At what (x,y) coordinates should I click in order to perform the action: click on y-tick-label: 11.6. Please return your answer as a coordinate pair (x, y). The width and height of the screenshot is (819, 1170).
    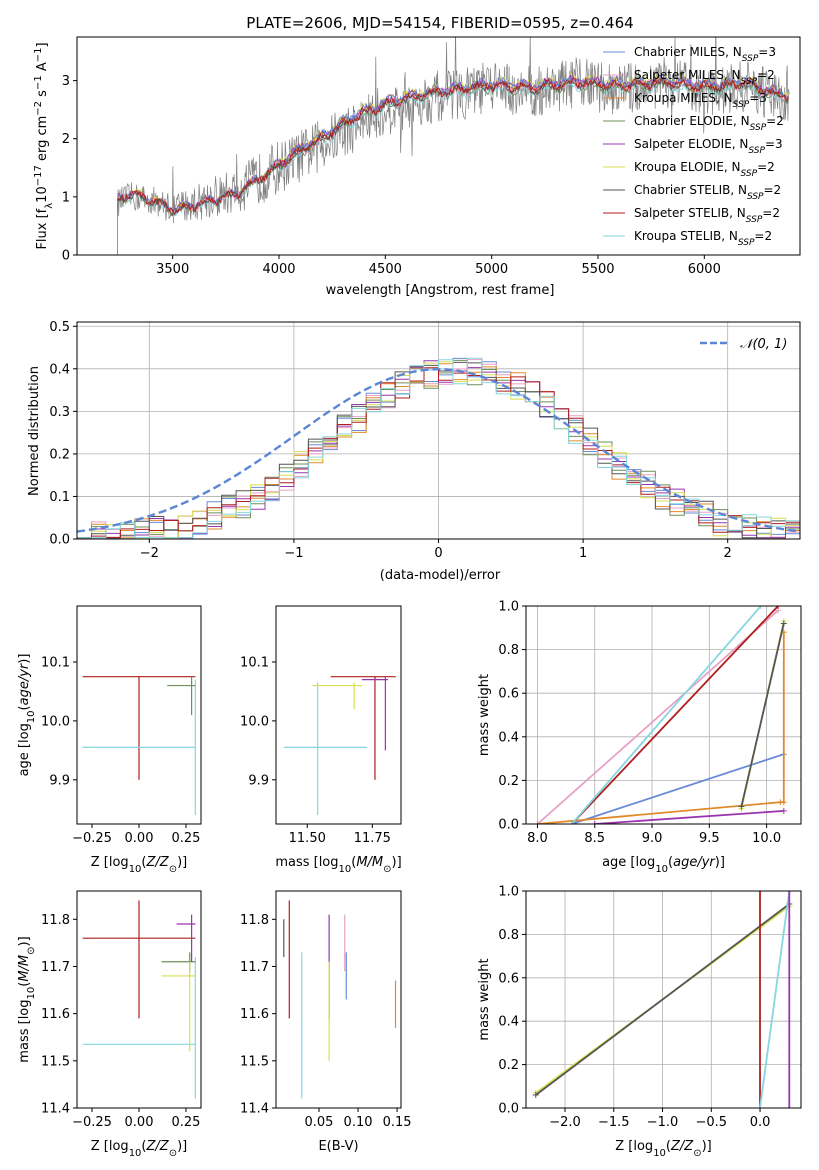
    Looking at the image, I should click on (254, 1014).